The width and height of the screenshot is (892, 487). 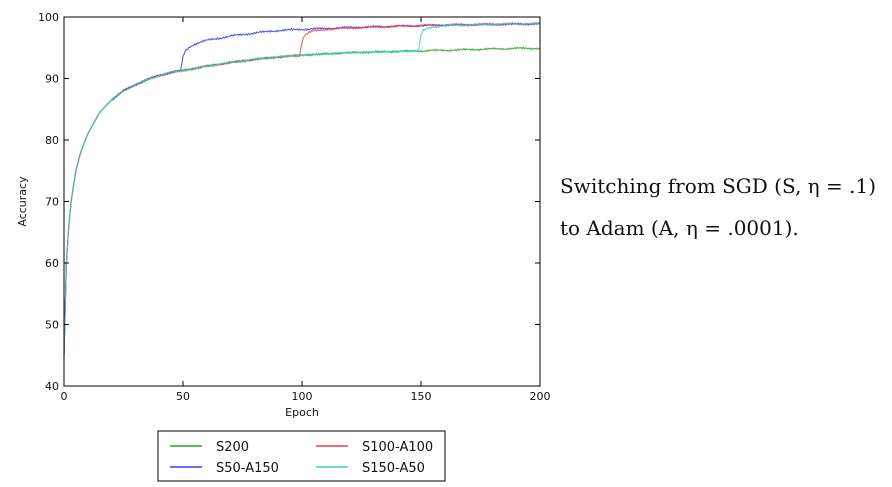 What do you see at coordinates (302, 396) in the screenshot?
I see `x-tick-label: 100` at bounding box center [302, 396].